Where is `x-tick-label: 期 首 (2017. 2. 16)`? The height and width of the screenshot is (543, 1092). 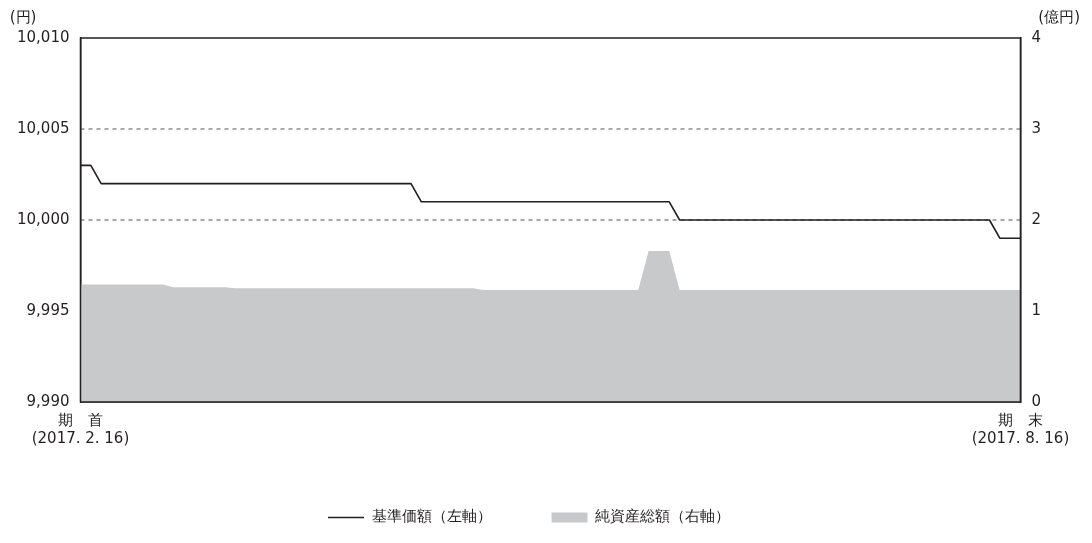
x-tick-label: 期 首 (2017. 2. 16) is located at coordinates (80, 428).